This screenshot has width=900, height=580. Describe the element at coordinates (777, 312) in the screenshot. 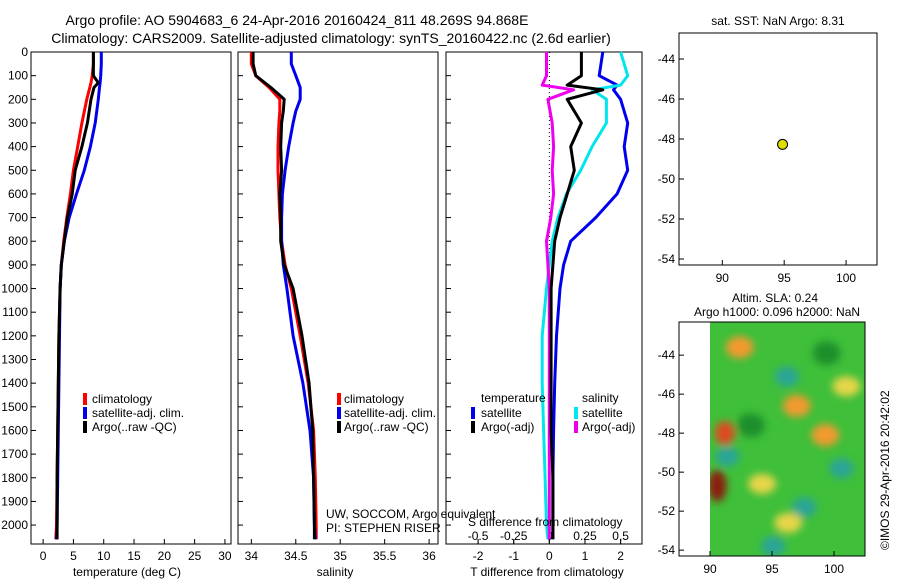

I see `sla-subtitle: Argo h1000: 0.096 h2000: NaN` at that location.